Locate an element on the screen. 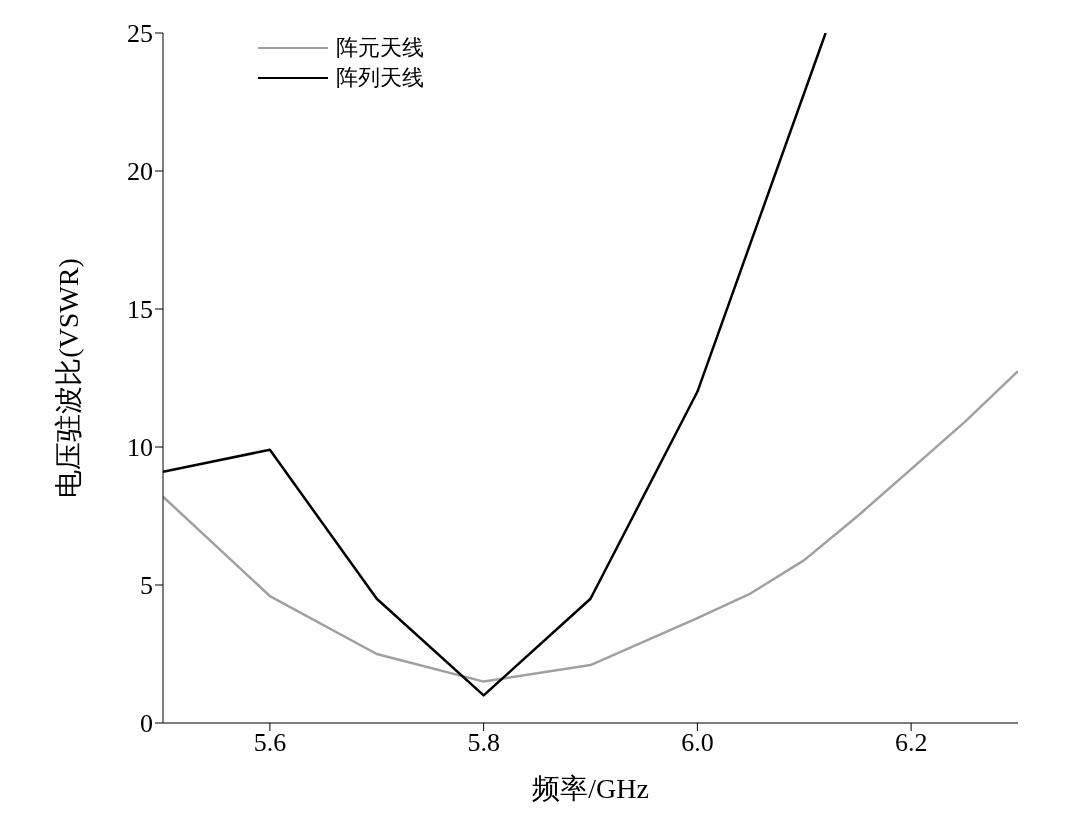 This screenshot has width=1080, height=829. x-tick-label: 5.6 is located at coordinates (270, 743).